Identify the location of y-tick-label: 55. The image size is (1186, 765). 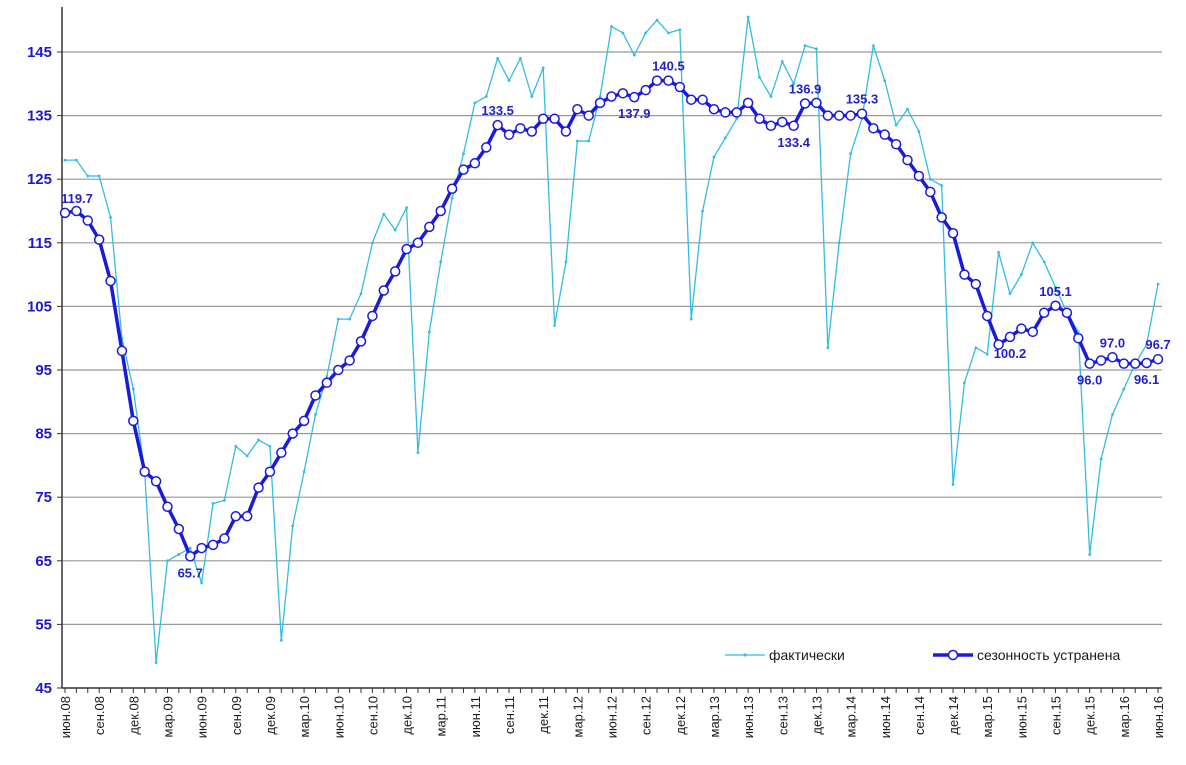
(43, 624).